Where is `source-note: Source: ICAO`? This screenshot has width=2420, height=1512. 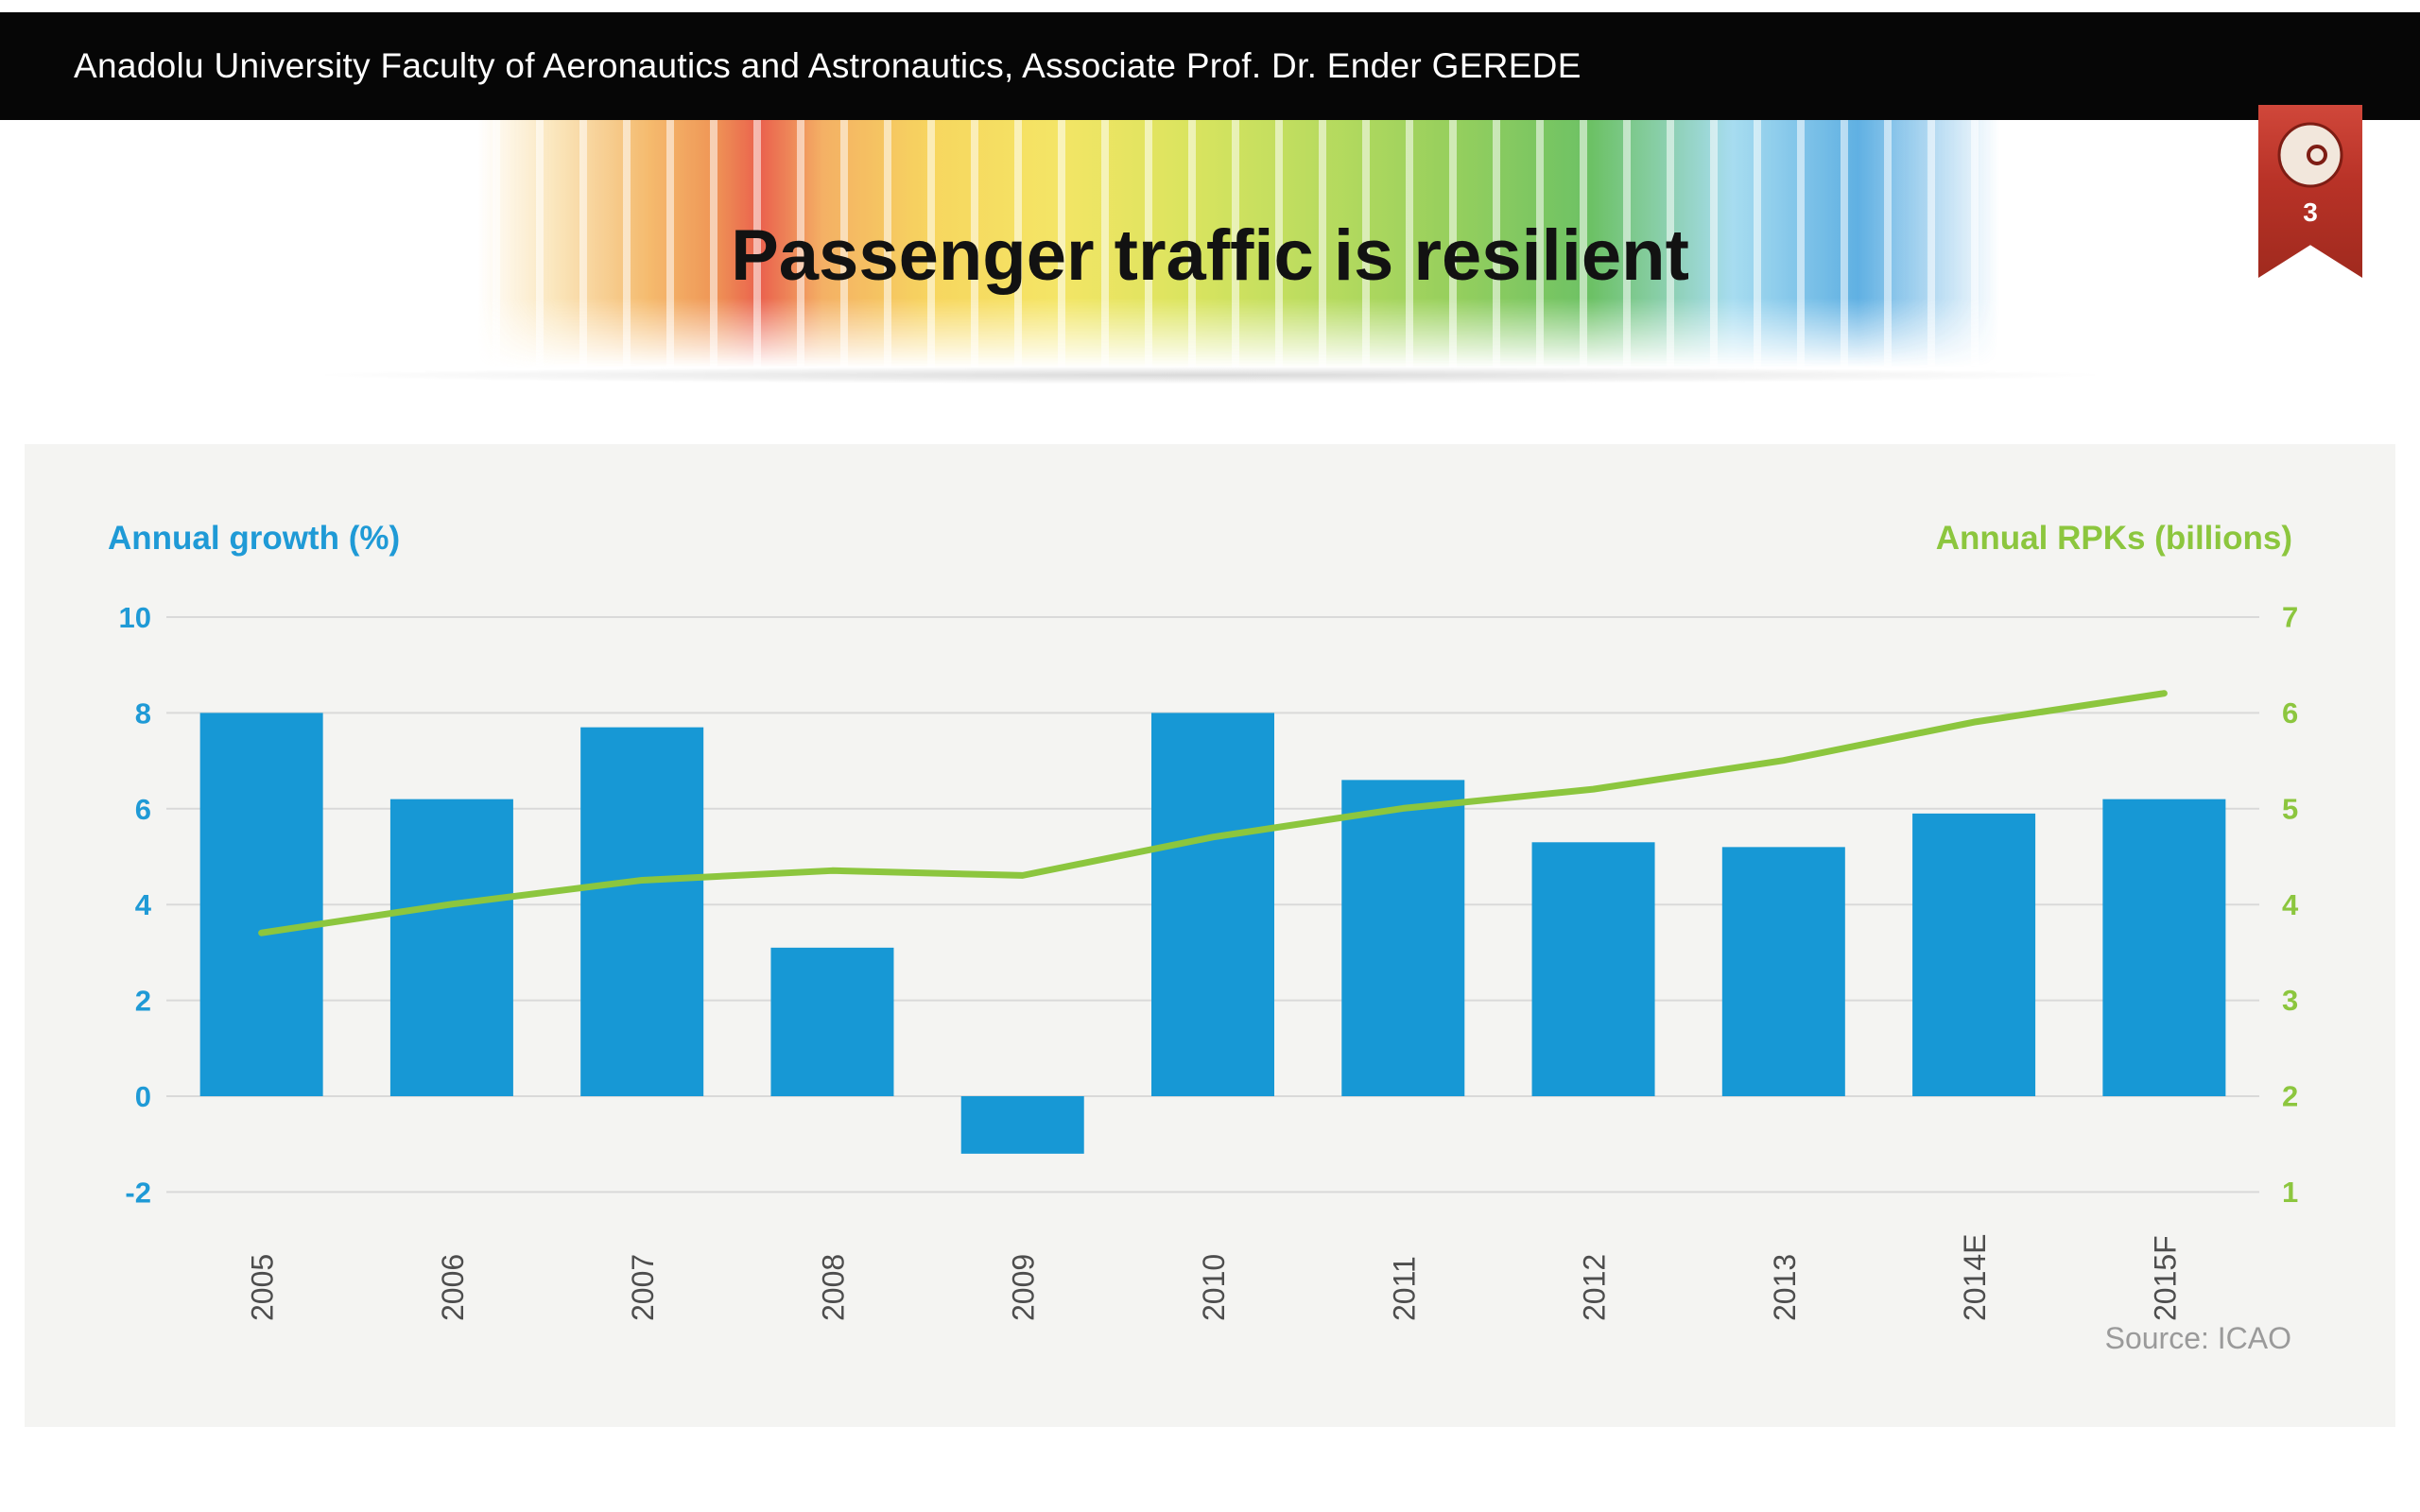 source-note: Source: ICAO is located at coordinates (2197, 1338).